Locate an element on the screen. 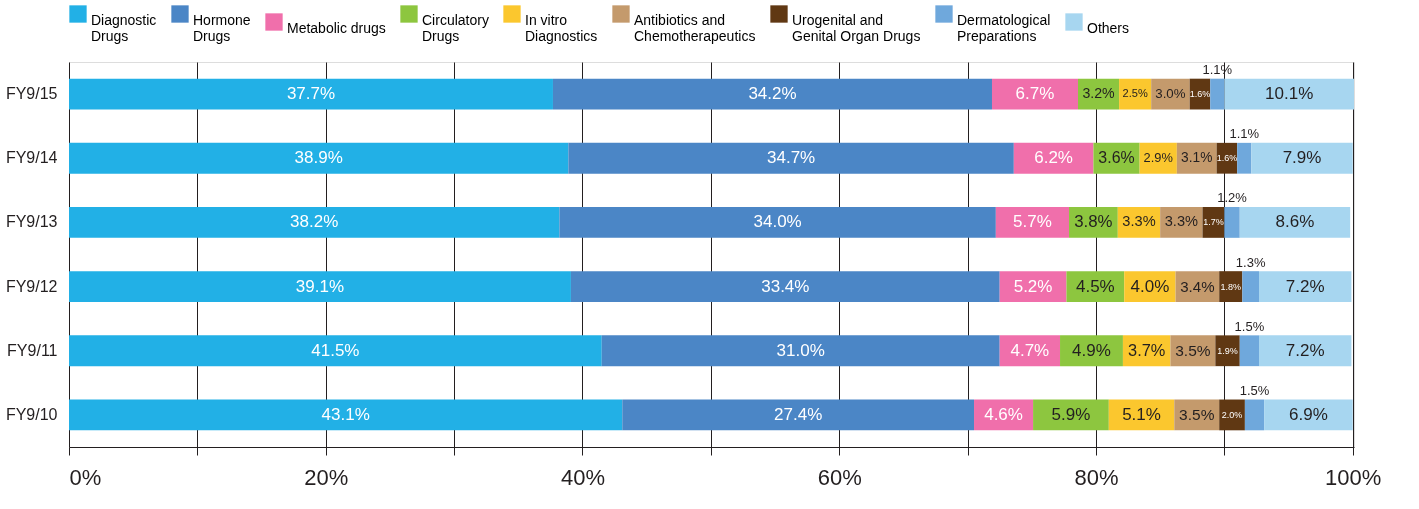  data-label: 1.8% is located at coordinates (1231, 286).